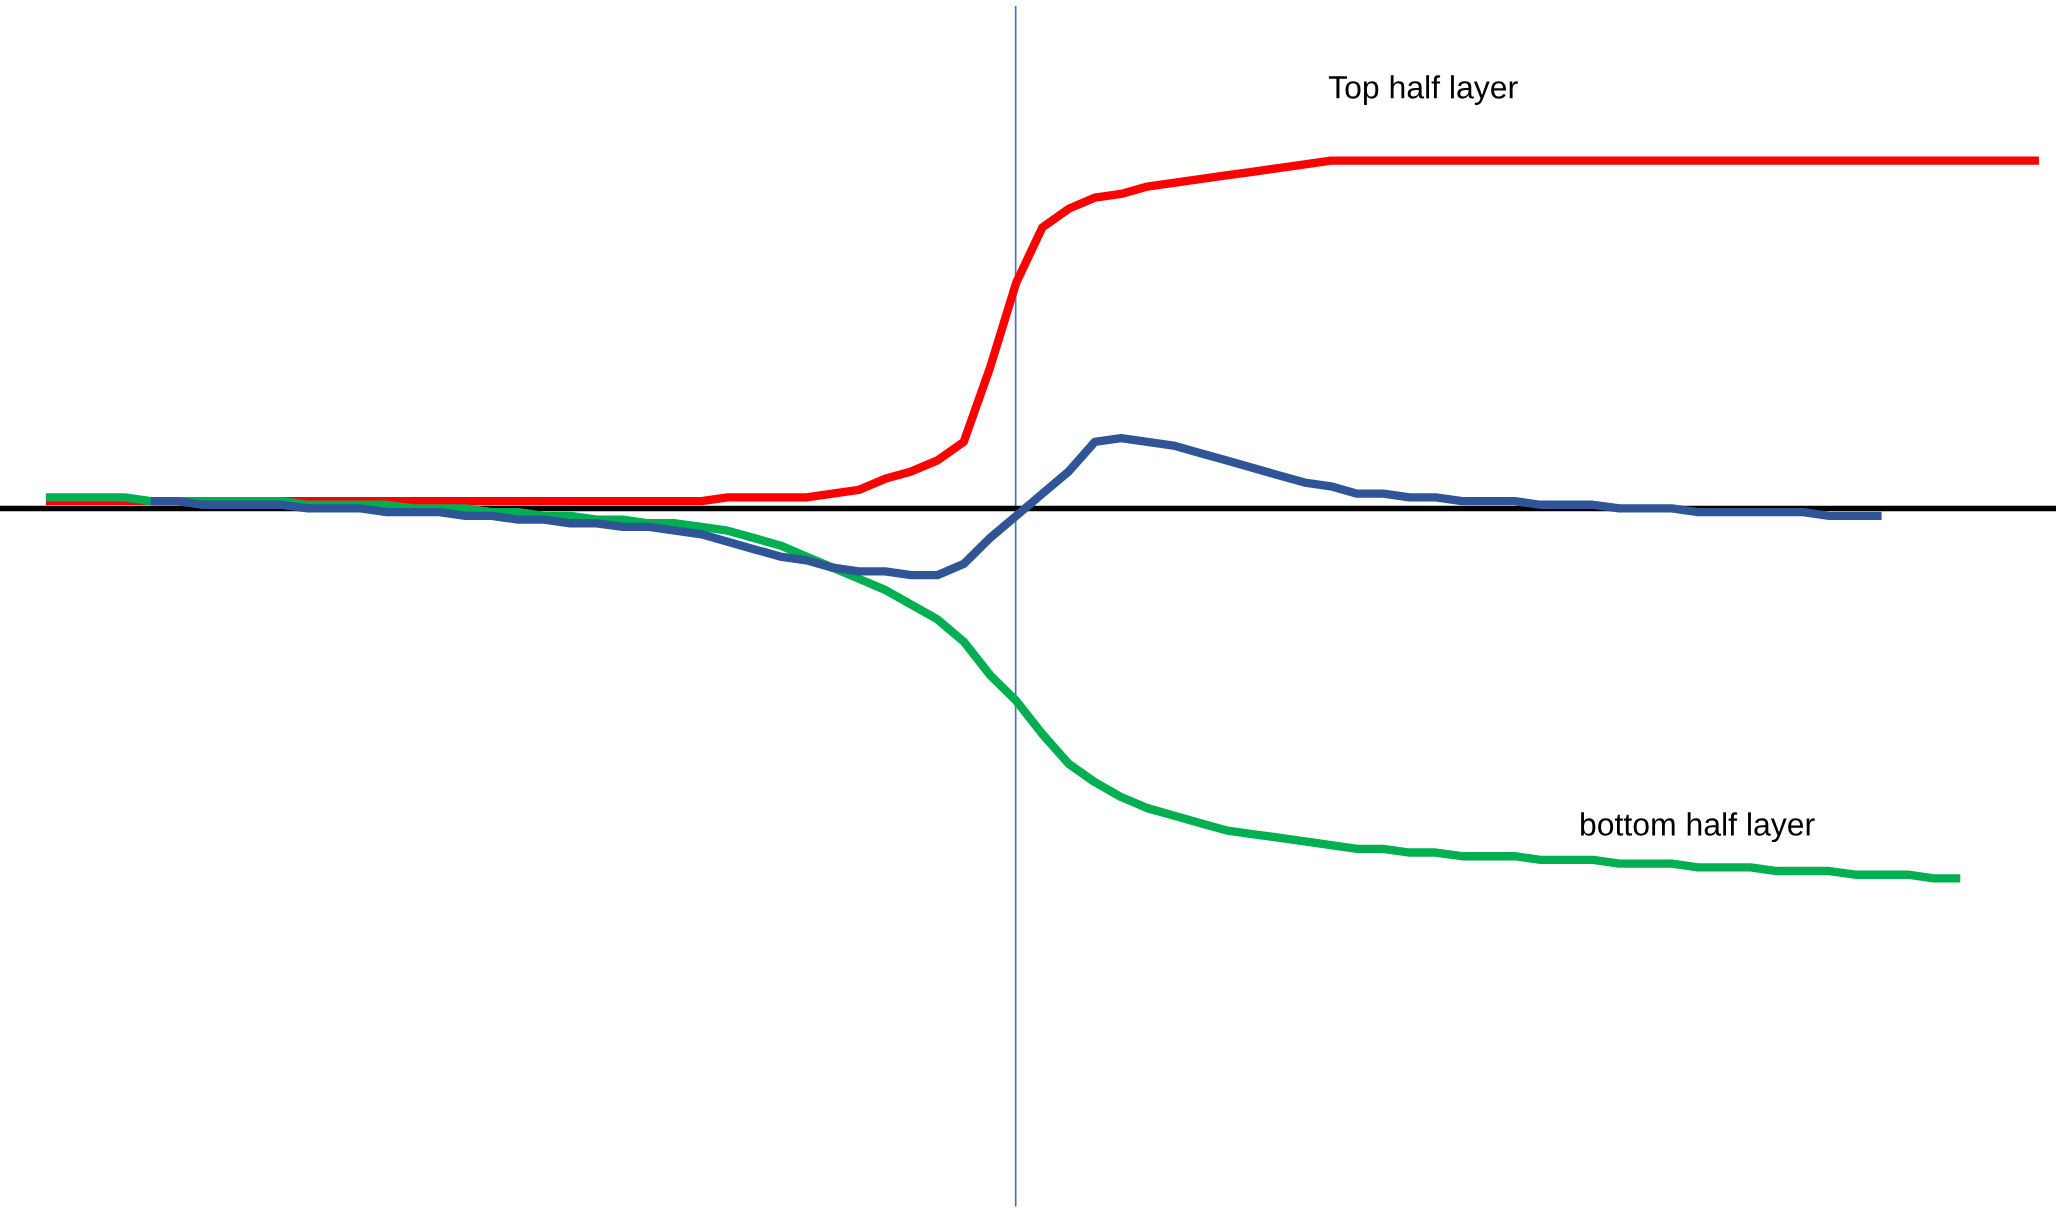 This screenshot has height=1209, width=2056. Describe the element at coordinates (1698, 827) in the screenshot. I see `annotation: bottom half layer` at that location.